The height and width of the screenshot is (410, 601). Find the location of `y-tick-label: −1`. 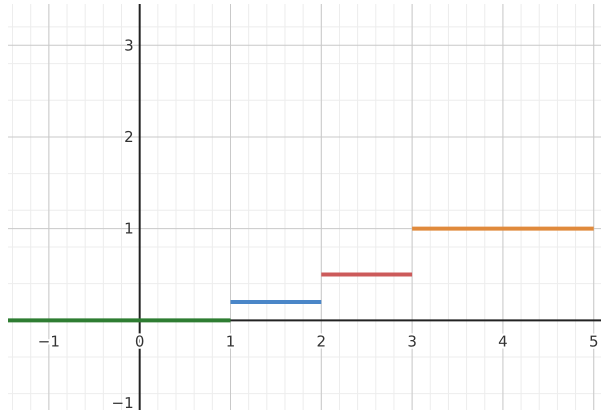

y-tick-label: −1 is located at coordinates (123, 402).